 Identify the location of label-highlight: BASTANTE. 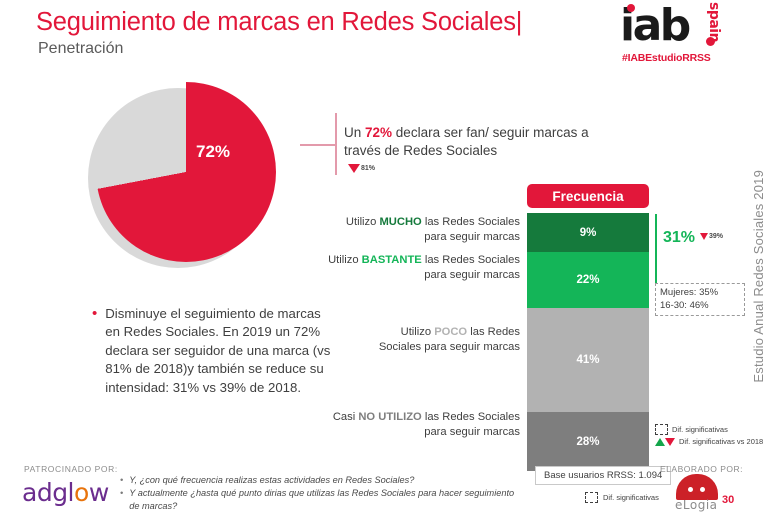
(391, 260).